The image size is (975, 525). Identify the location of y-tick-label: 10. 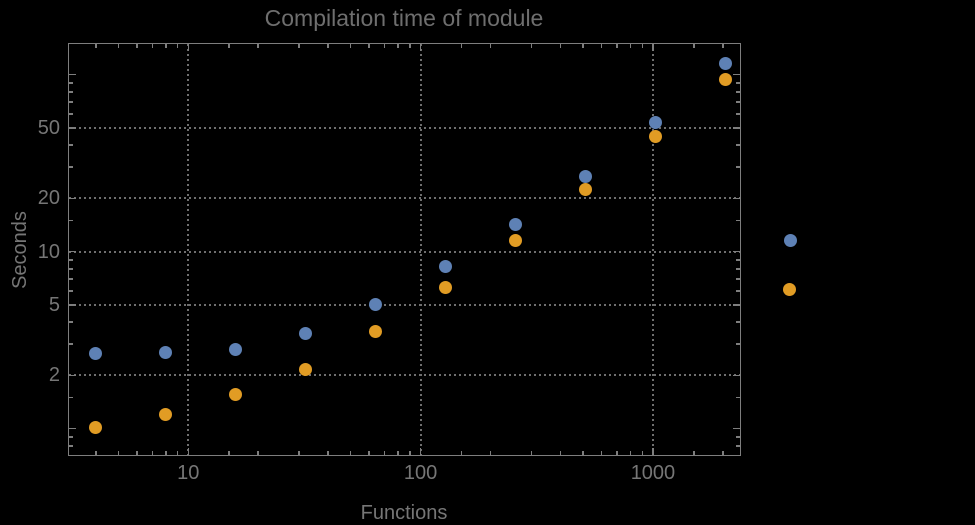
(48, 251).